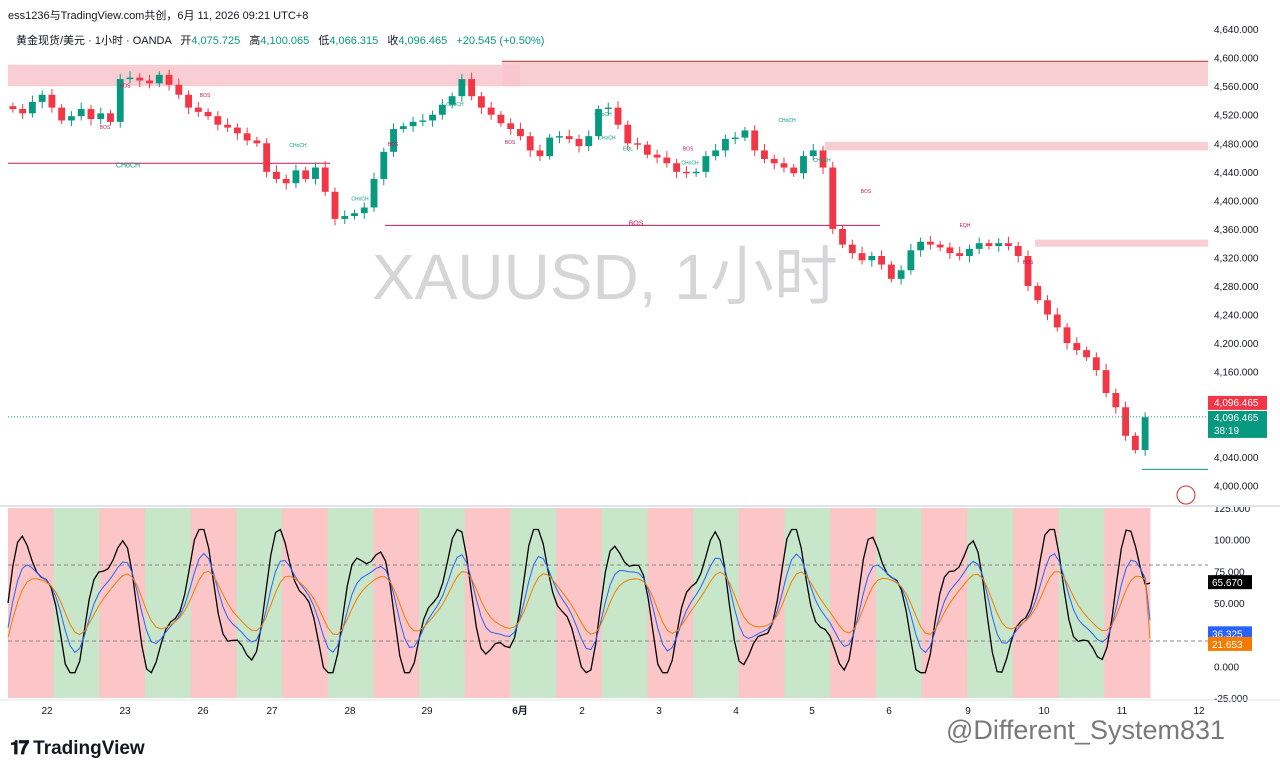  What do you see at coordinates (1226, 431) in the screenshot?
I see `bar-countdown: 38:19` at bounding box center [1226, 431].